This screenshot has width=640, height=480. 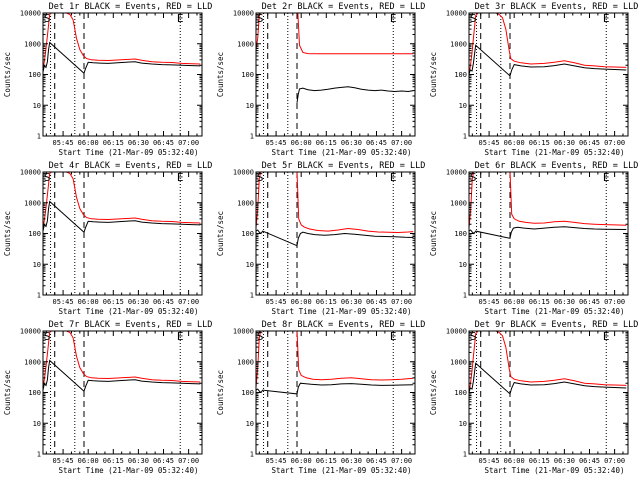 I want to click on panel-title: Det 2r BLACK = Events, RED = LLD, so click(x=344, y=7).